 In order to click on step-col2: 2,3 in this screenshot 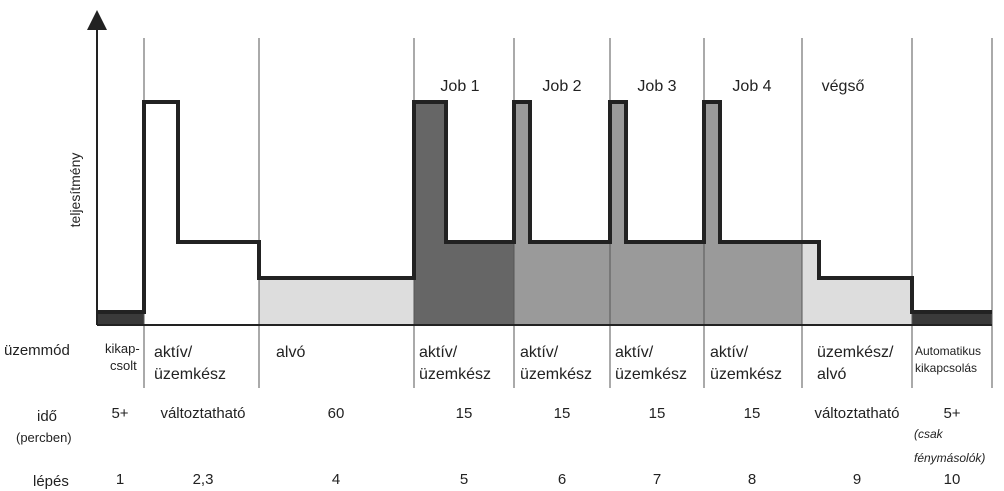, I will do `click(203, 479)`.